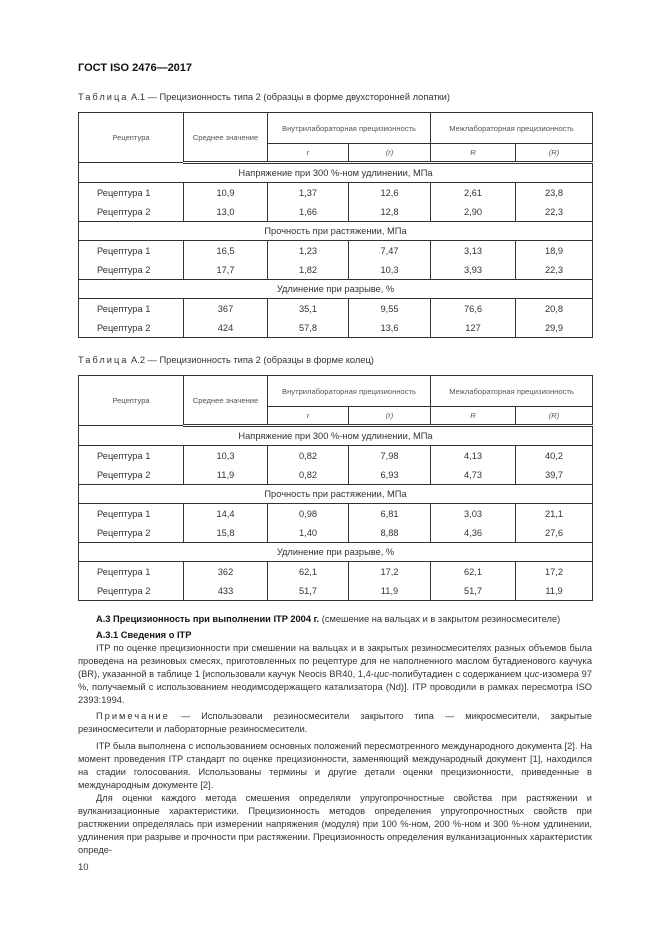 The image size is (661, 935). Describe the element at coordinates (389, 533) in the screenshot. I see `table-cell: 8,88` at that location.